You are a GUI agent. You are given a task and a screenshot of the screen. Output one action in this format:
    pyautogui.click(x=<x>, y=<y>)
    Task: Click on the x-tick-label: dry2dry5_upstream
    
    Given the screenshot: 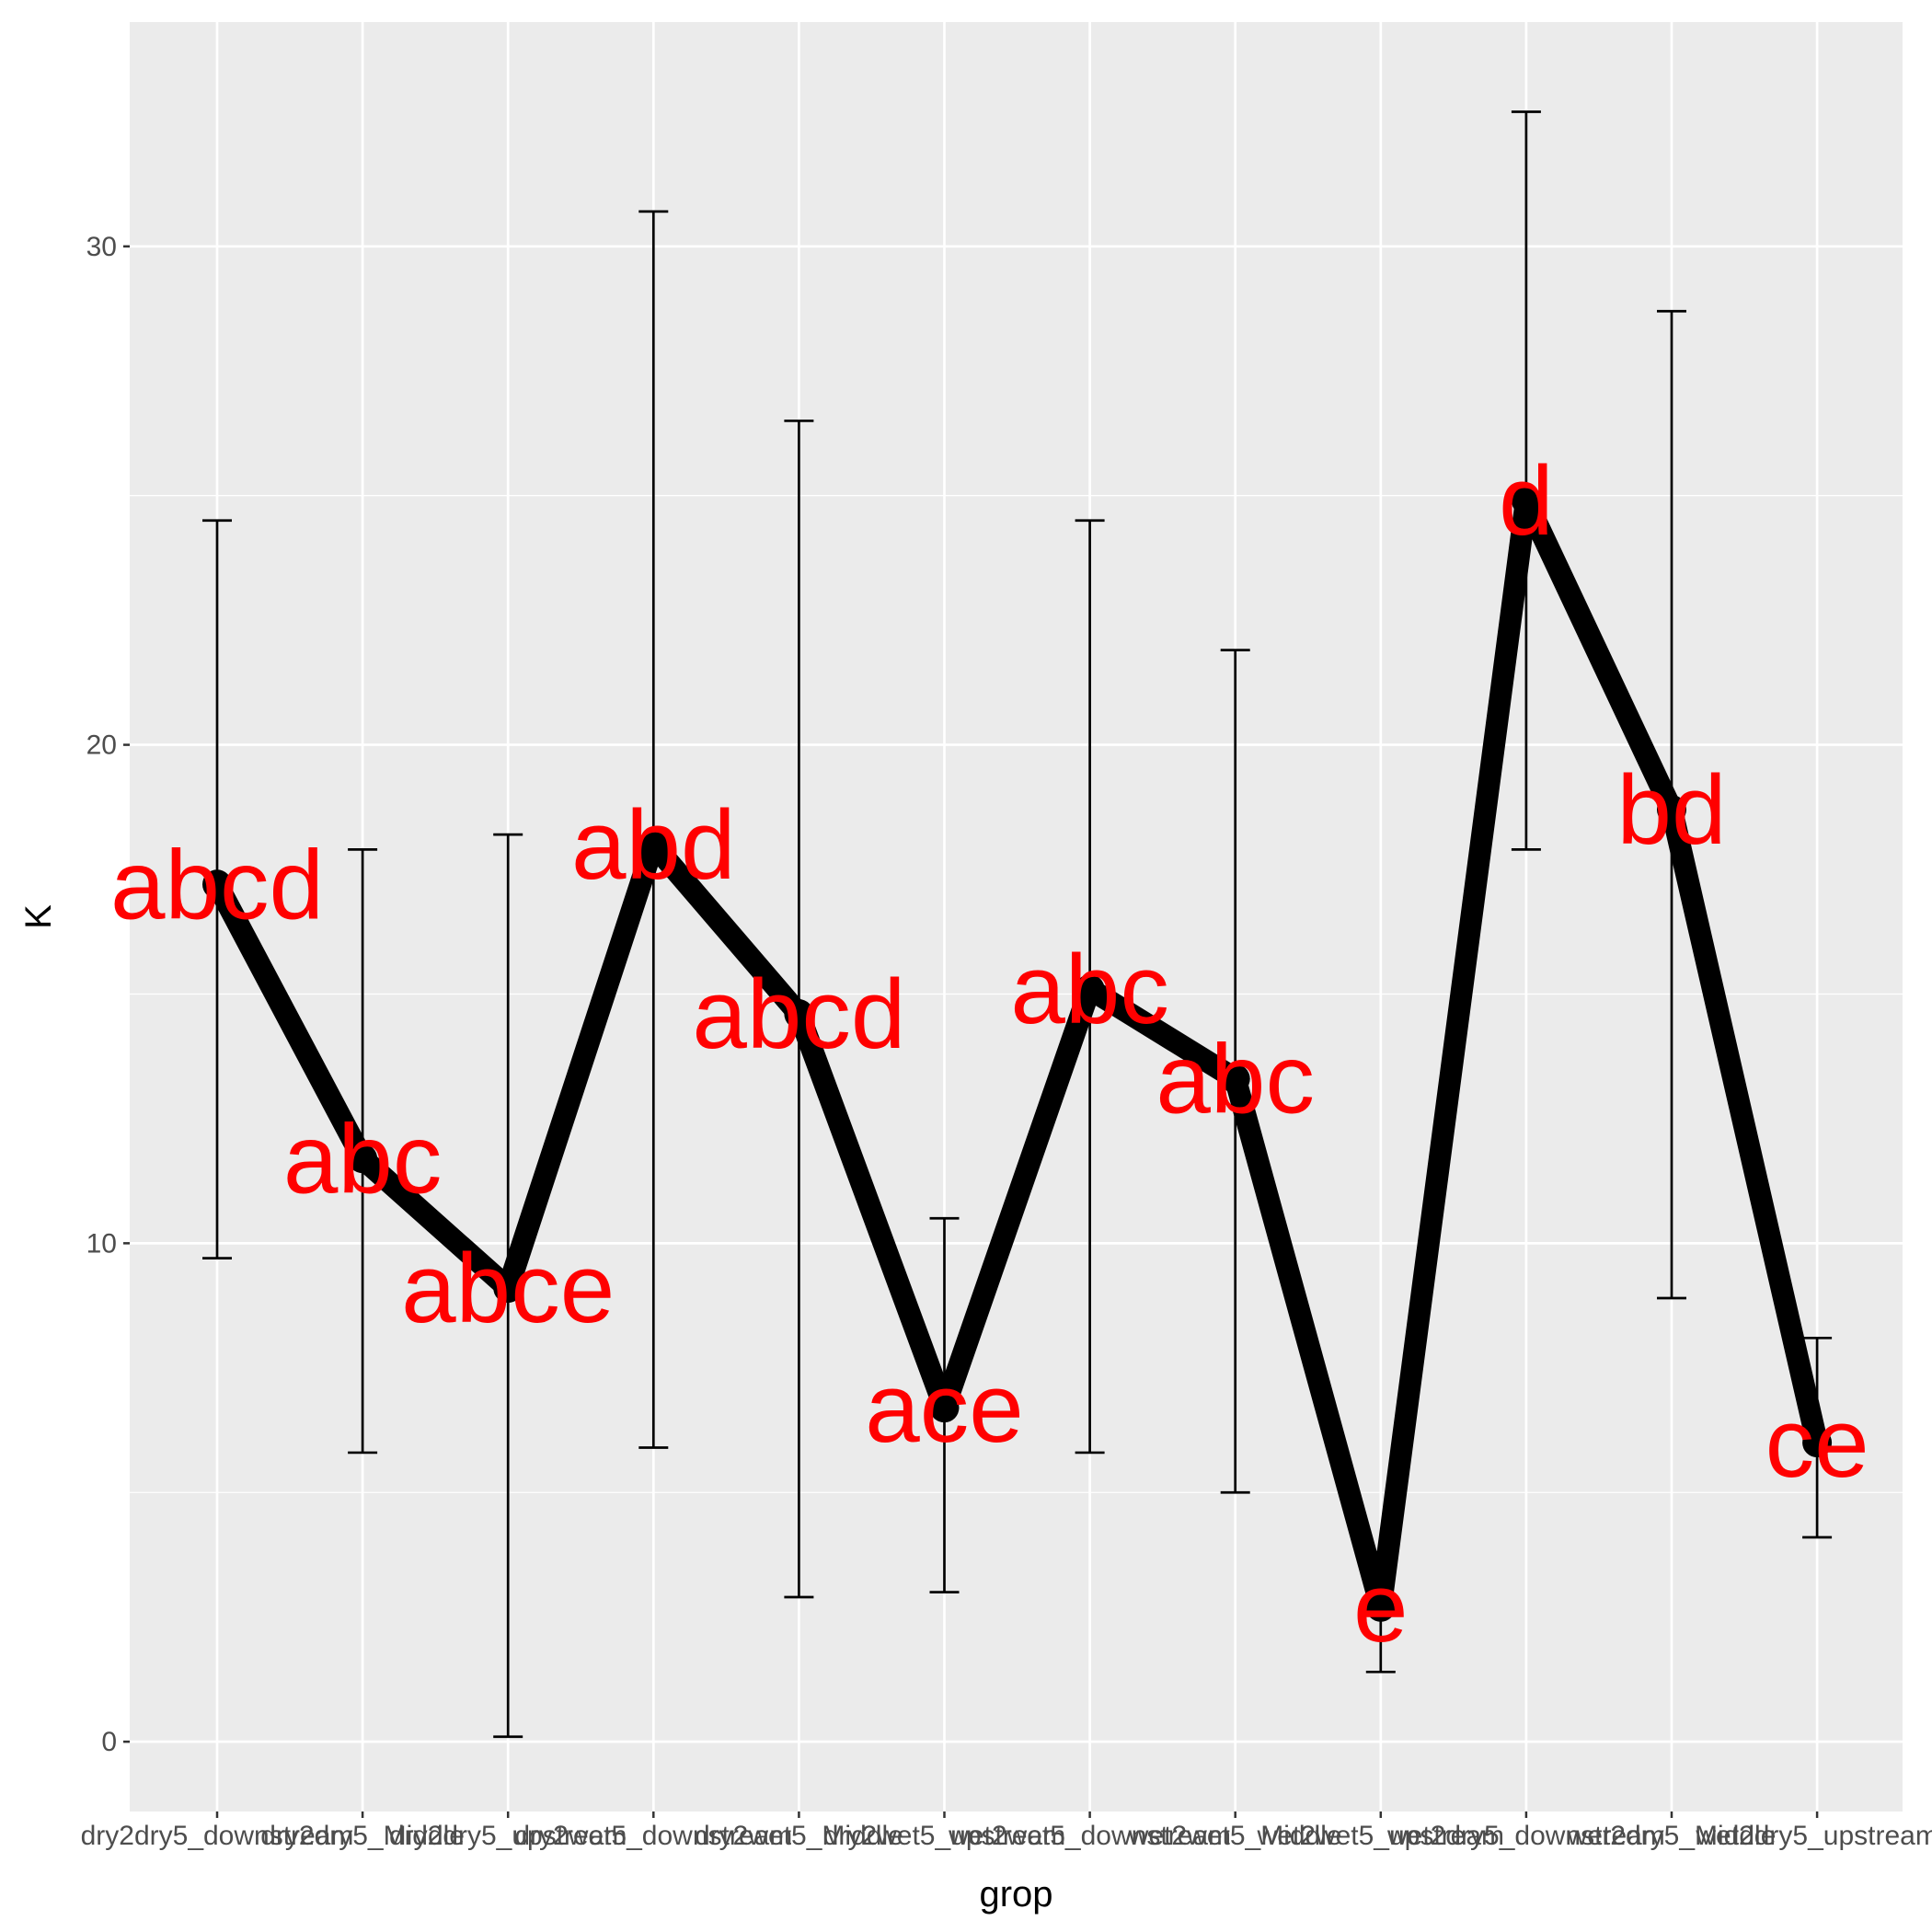 What is the action you would take?
    pyautogui.click(x=508, y=1836)
    